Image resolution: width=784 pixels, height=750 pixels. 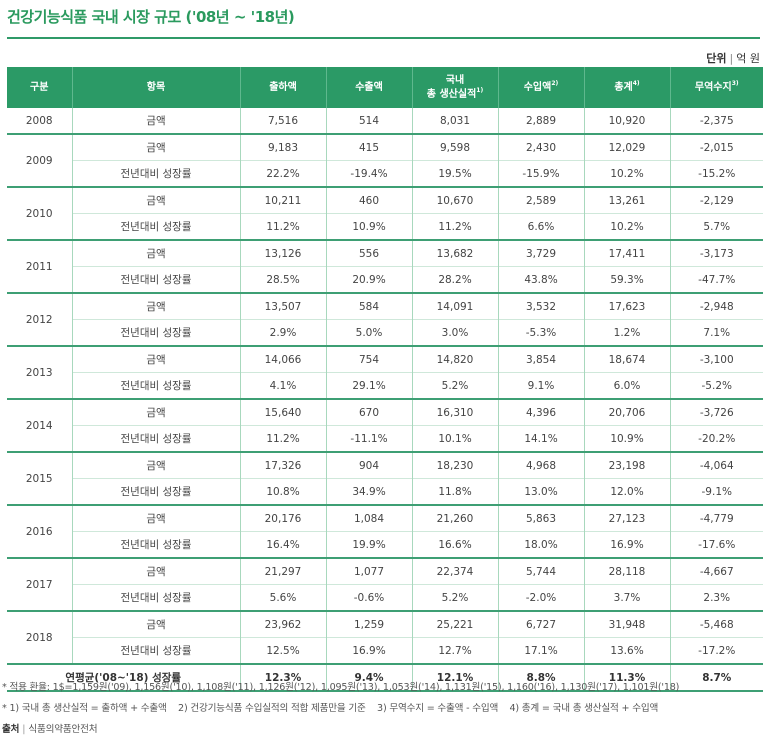 What do you see at coordinates (454, 491) in the screenshot?
I see `growth-cell: 11.8%` at bounding box center [454, 491].